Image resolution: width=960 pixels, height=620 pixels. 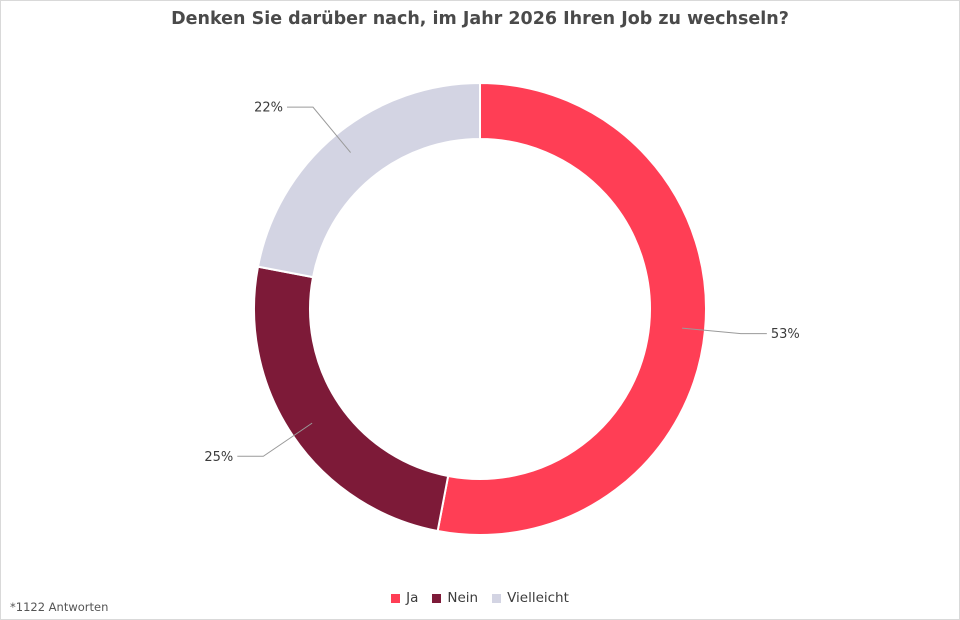 What do you see at coordinates (437, 598) in the screenshot?
I see `legend-swatch-nein` at bounding box center [437, 598].